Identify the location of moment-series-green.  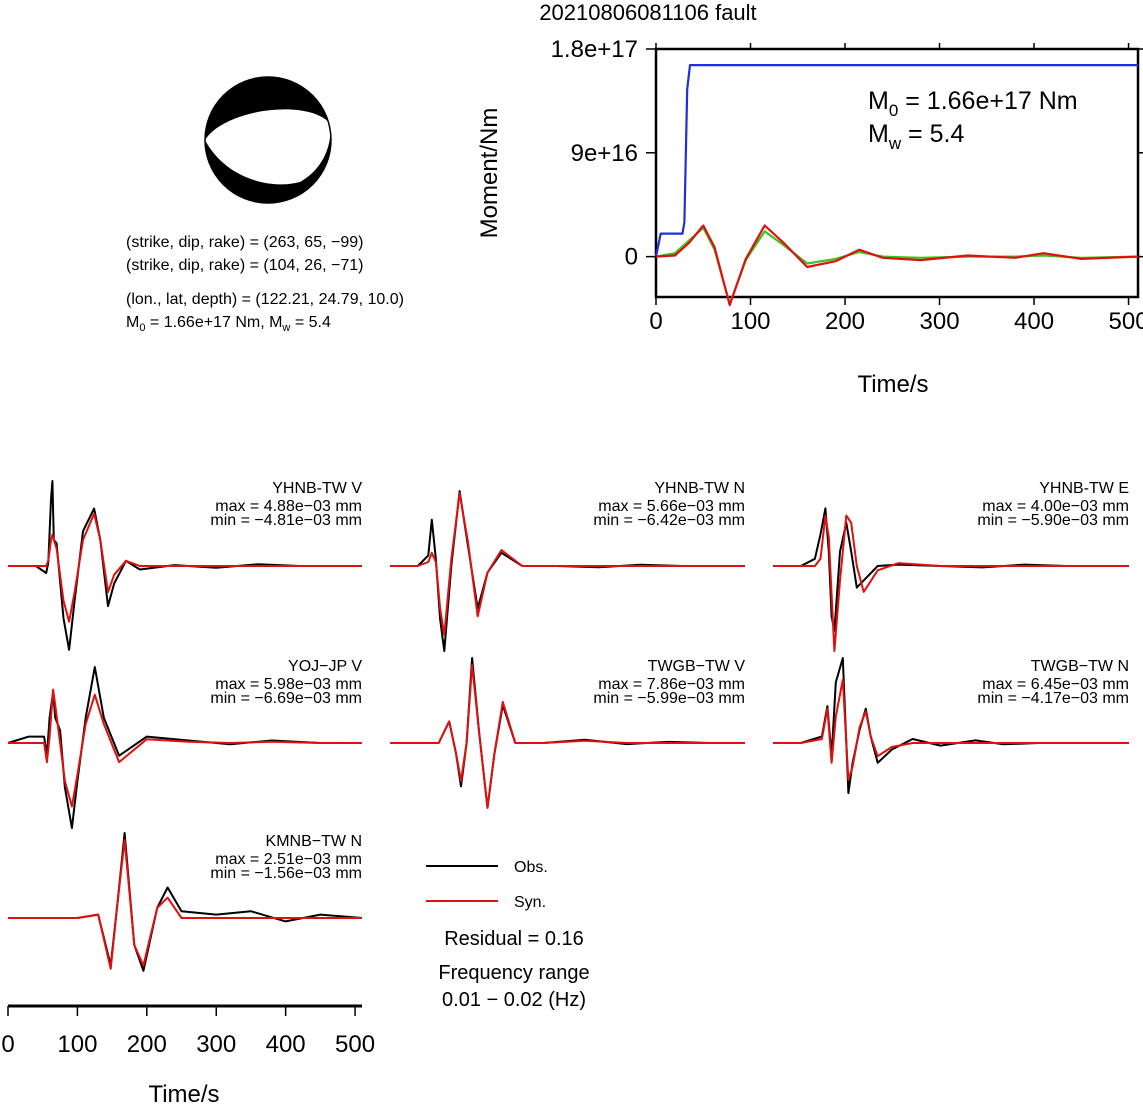
(897, 265).